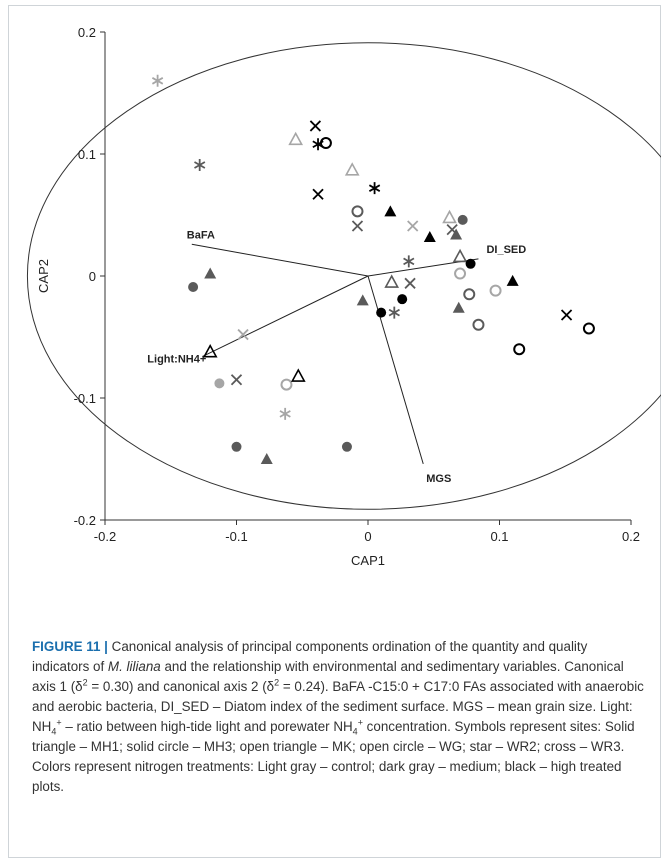  What do you see at coordinates (54, 731) in the screenshot?
I see `caption-sub-1: 4` at bounding box center [54, 731].